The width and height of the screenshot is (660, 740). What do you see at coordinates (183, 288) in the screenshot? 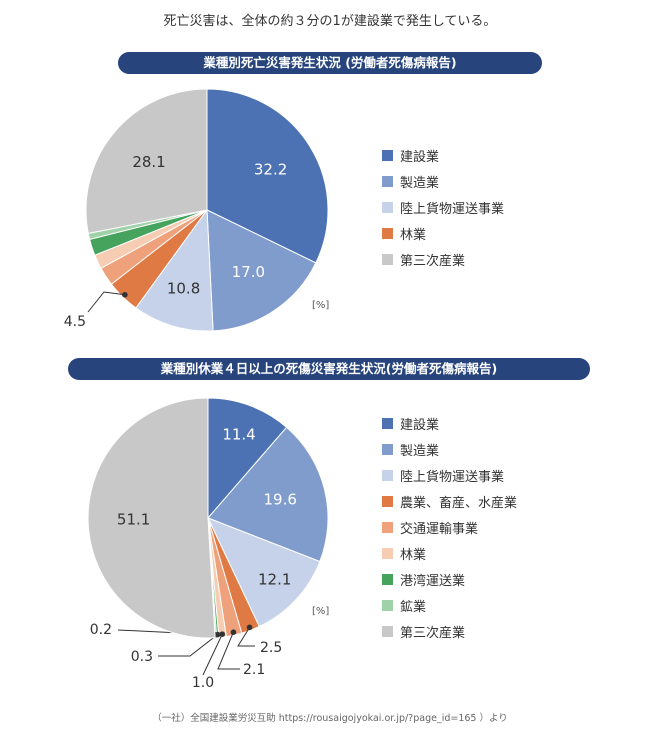
I see `chart1-label-2: 10.8` at bounding box center [183, 288].